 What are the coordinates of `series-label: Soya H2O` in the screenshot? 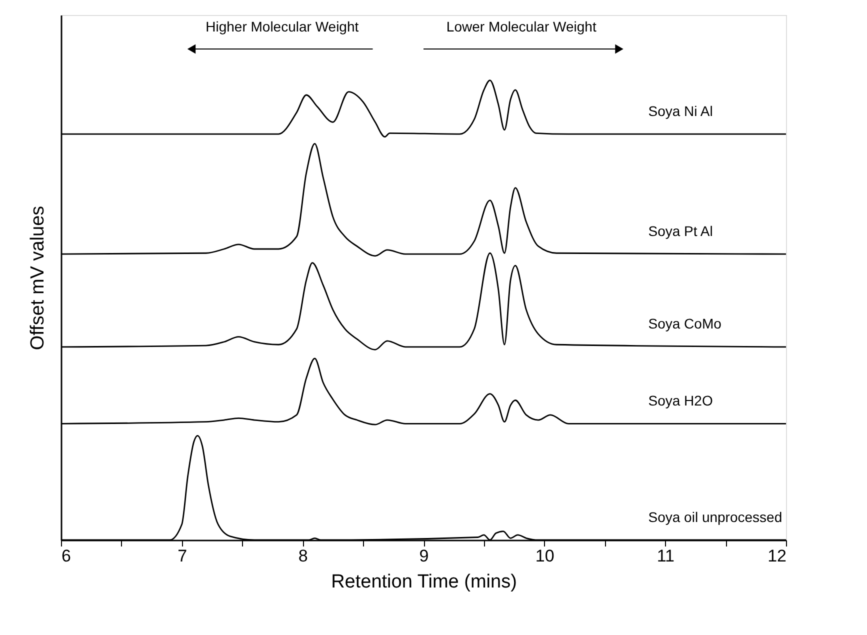 It's located at (680, 400).